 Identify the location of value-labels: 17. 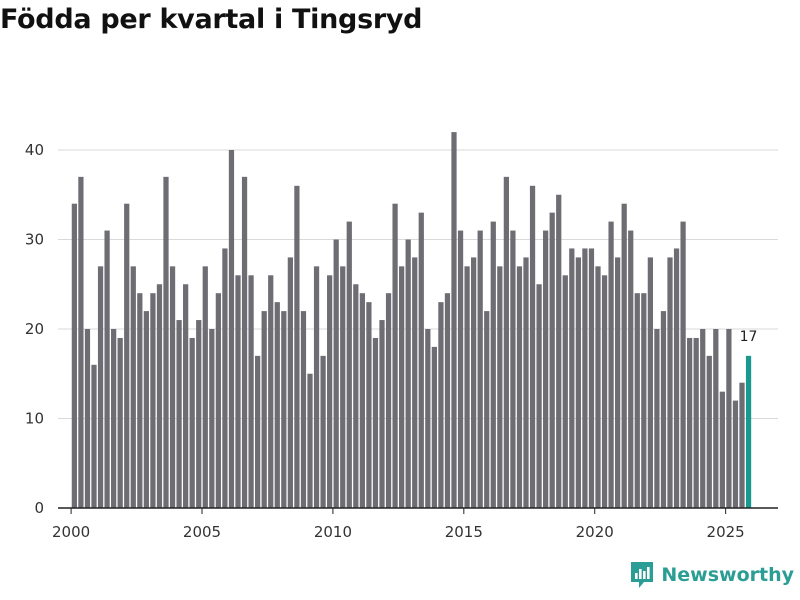
(749, 337).